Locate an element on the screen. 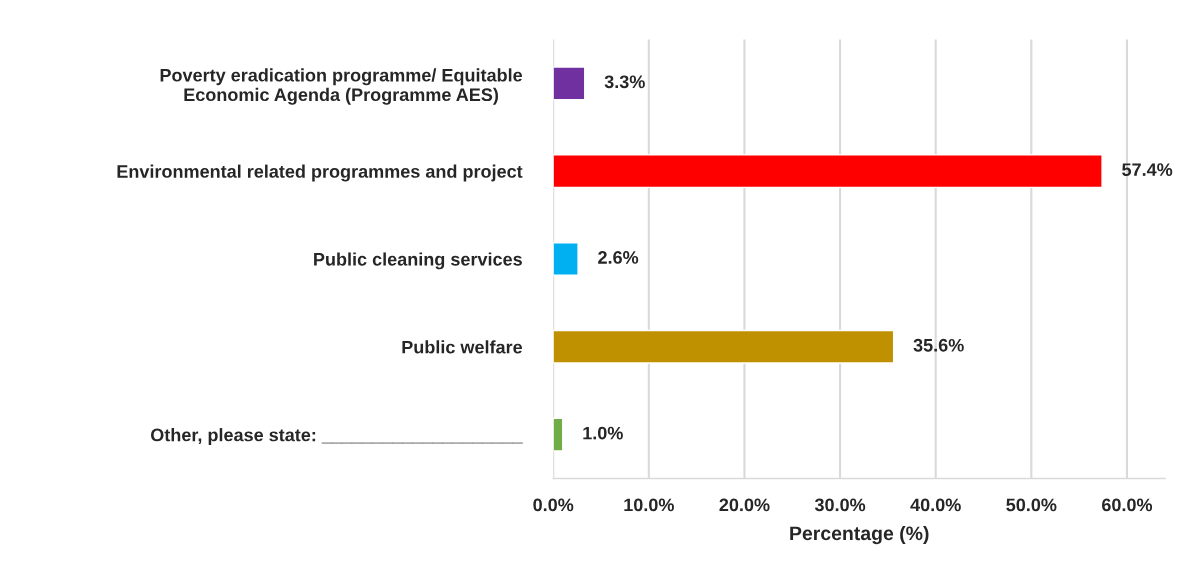 This screenshot has width=1200, height=563. x-tick-label: 60.0% is located at coordinates (1127, 505).